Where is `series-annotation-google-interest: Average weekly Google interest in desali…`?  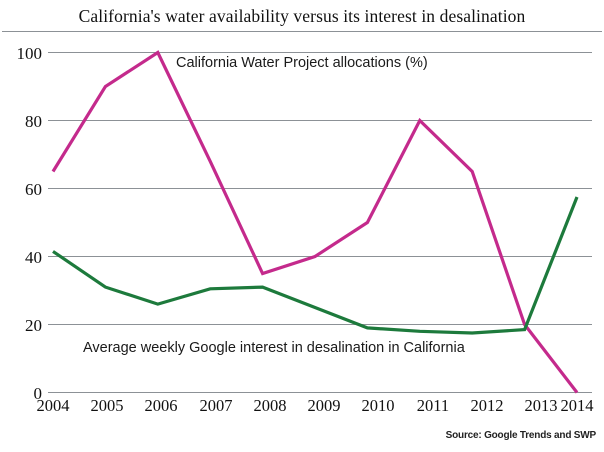
series-annotation-google-interest: Average weekly Google interest in desali… is located at coordinates (274, 348).